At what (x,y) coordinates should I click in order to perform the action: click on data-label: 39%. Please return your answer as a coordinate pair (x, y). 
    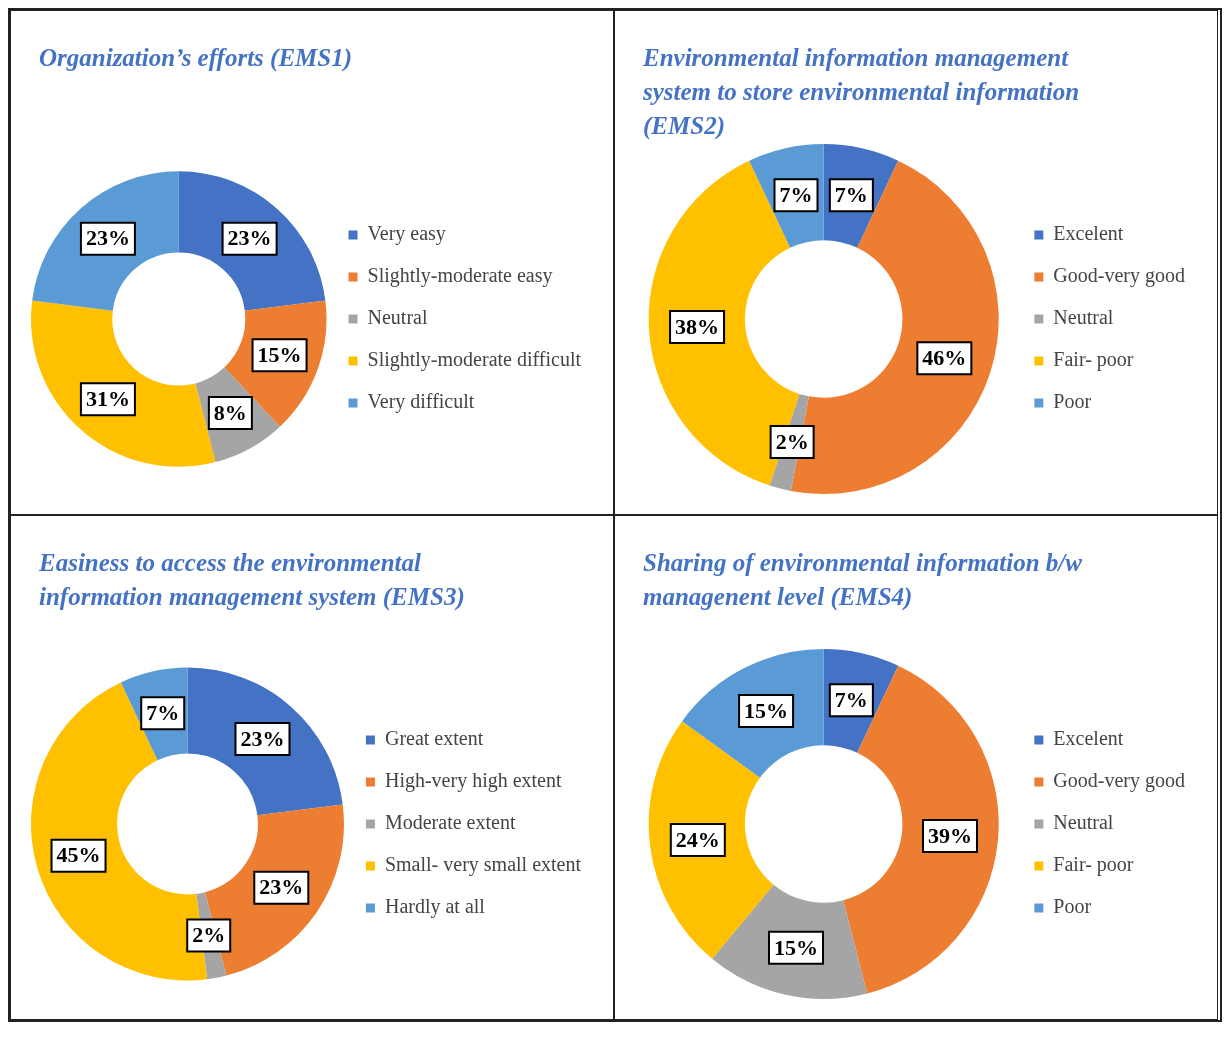
    Looking at the image, I should click on (949, 835).